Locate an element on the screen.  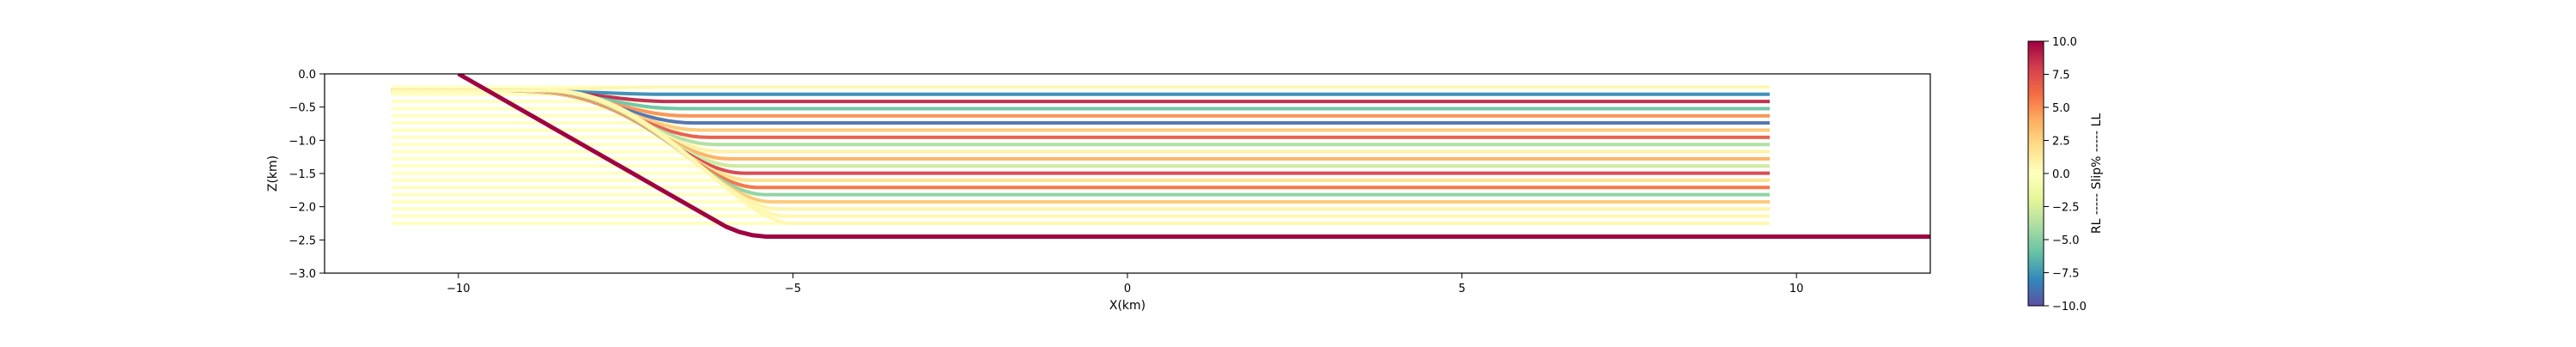
x-tick-label: 10 is located at coordinates (1797, 289).